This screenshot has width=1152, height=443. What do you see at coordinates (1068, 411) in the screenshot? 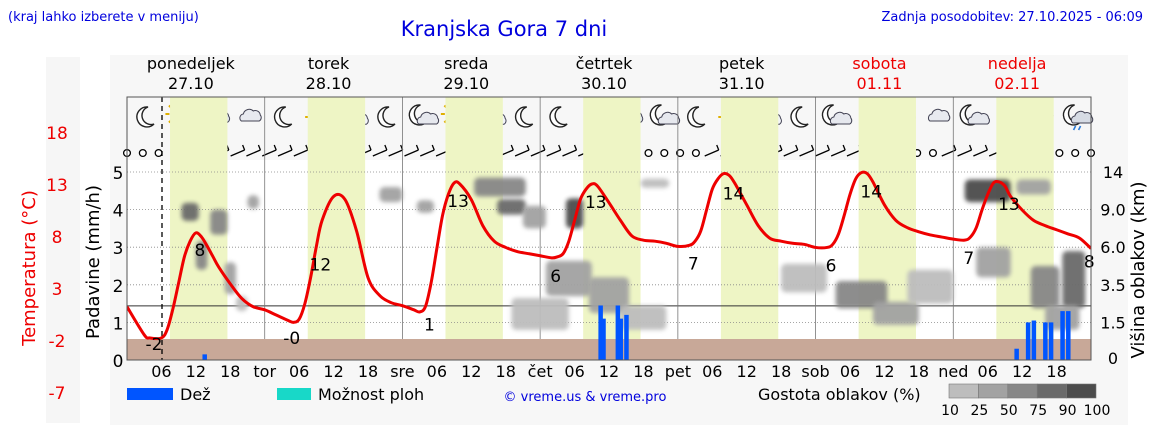
I see `cloud-density-label: 90` at bounding box center [1068, 411].